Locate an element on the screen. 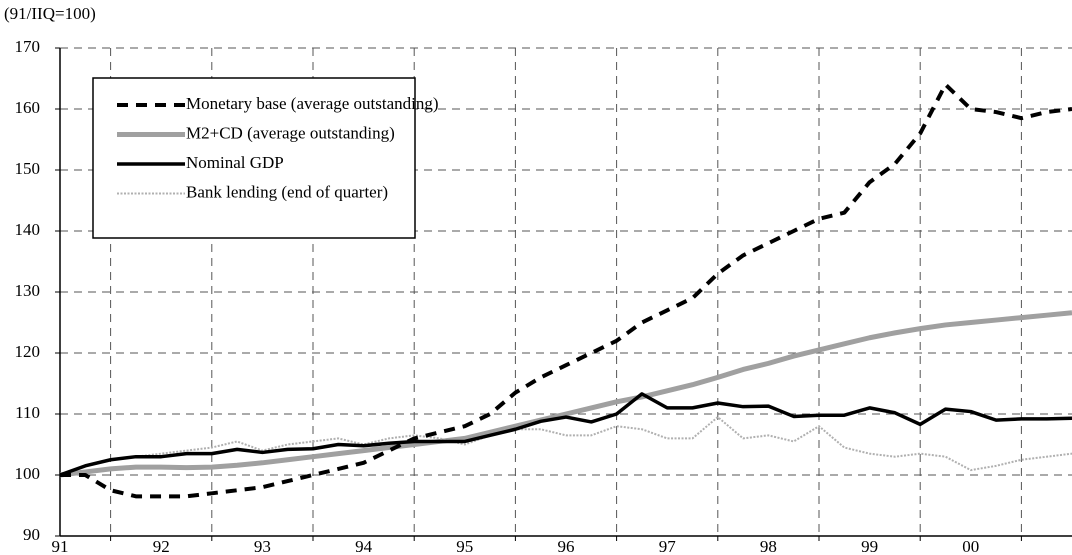  y-tick-label: 90 is located at coordinates (31, 534).